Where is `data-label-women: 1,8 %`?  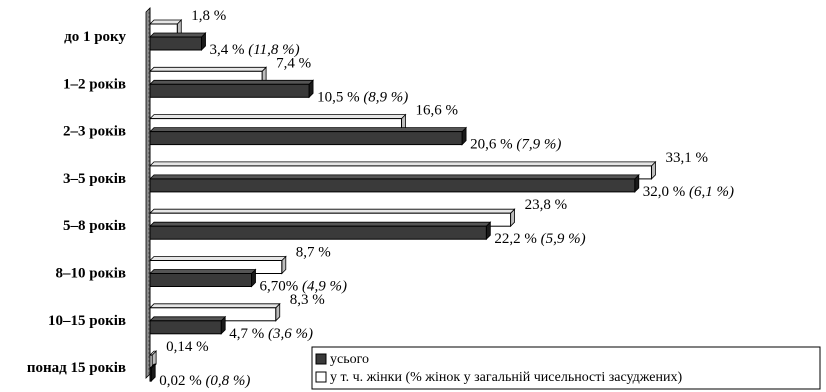 data-label-women: 1,8 % is located at coordinates (208, 16).